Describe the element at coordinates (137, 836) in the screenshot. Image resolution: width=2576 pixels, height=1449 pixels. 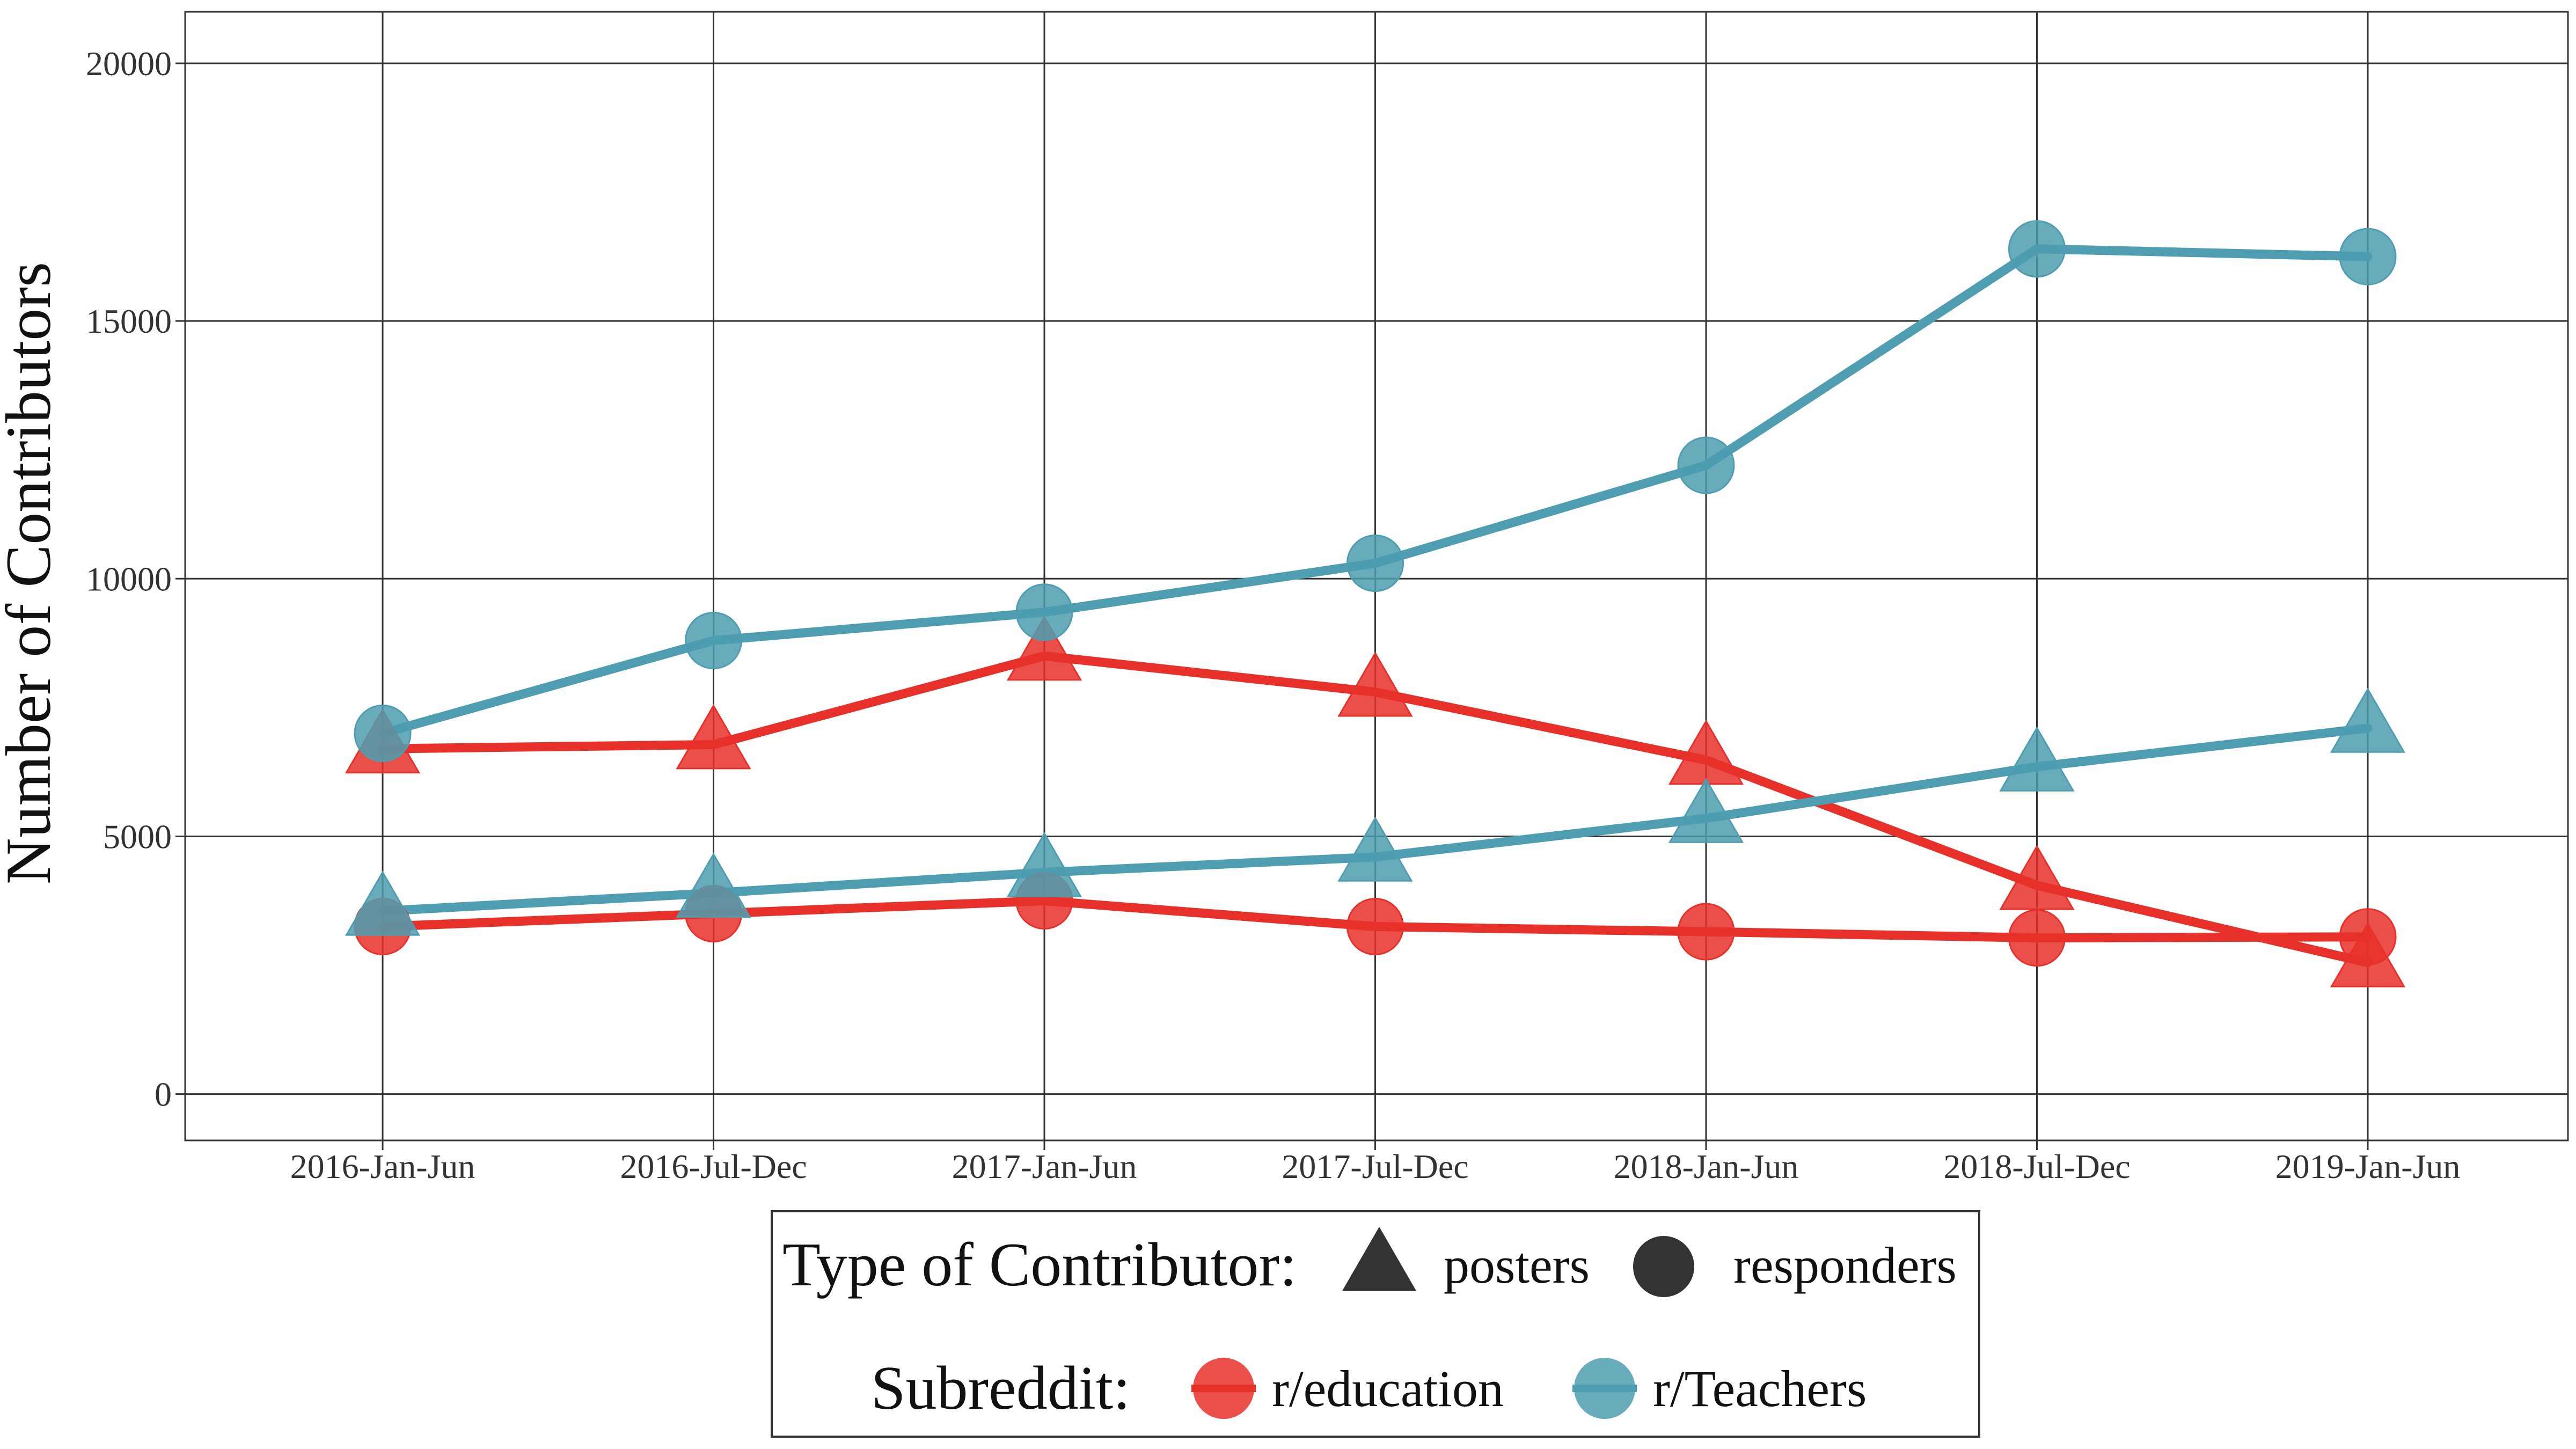
I see `y-tick-label: 5000` at that location.